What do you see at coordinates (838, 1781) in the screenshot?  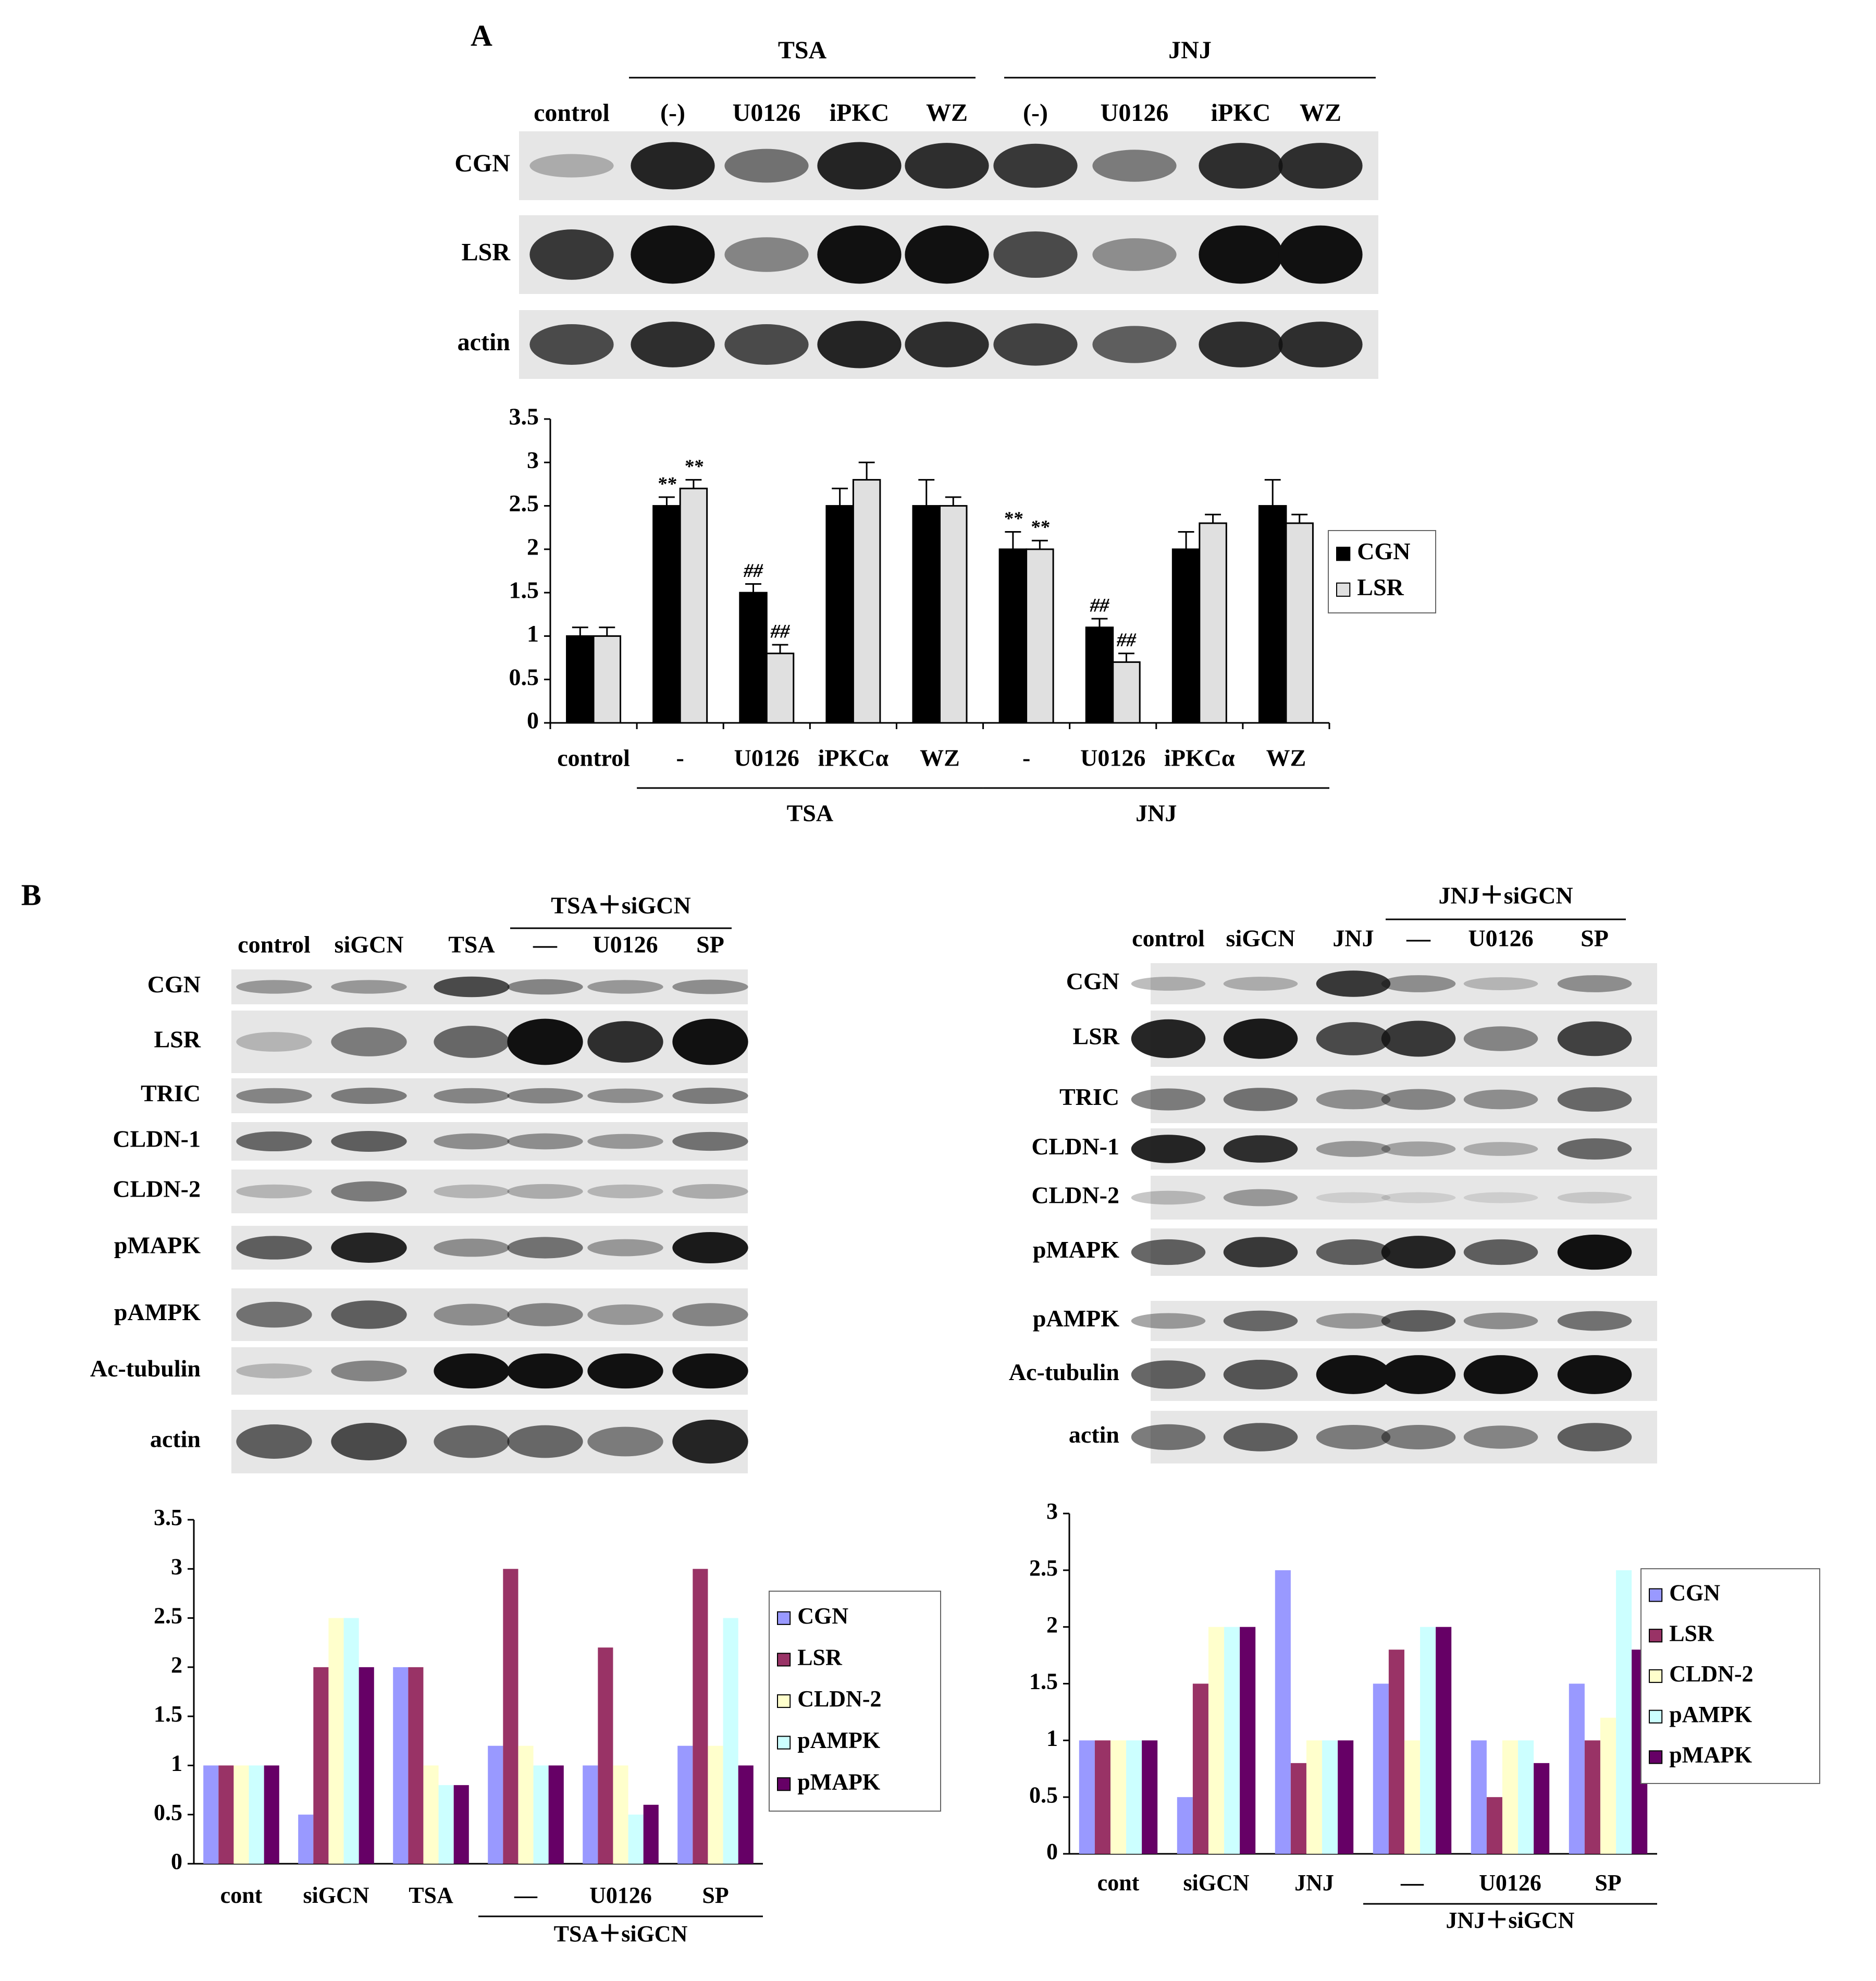 I see `legend-label: pMAPK` at bounding box center [838, 1781].